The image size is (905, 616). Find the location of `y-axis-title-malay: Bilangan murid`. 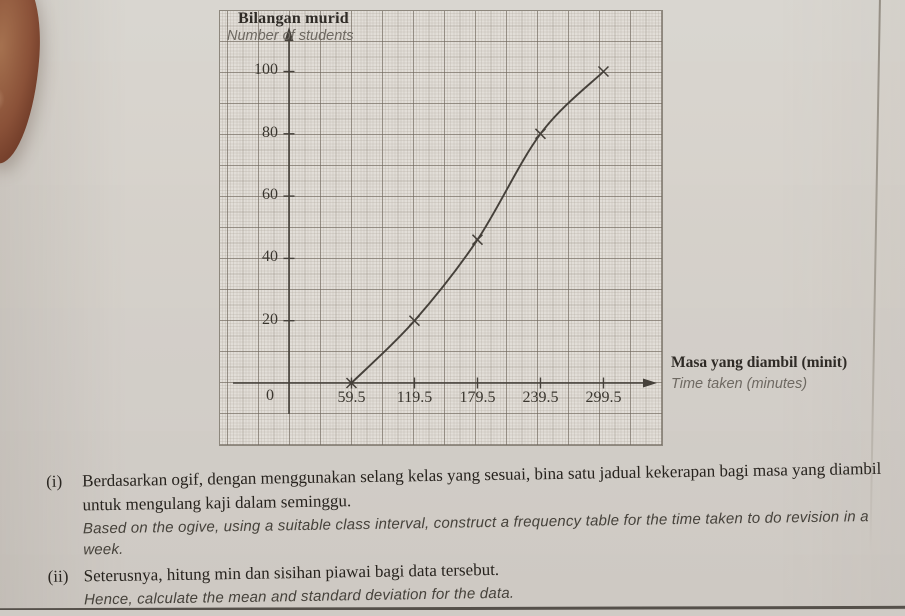

y-axis-title-malay: Bilangan murid is located at coordinates (293, 18).